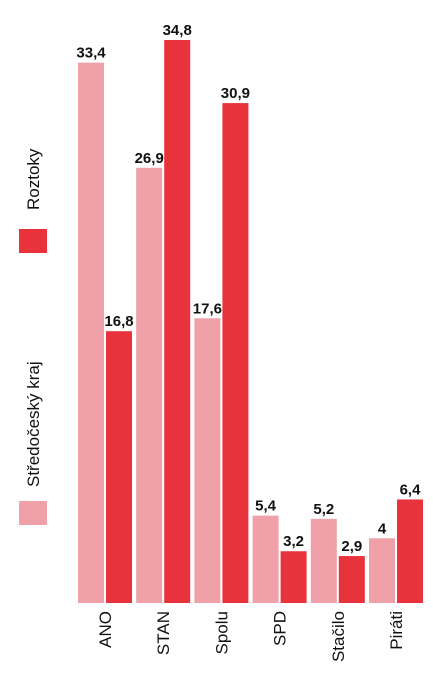 This screenshot has width=433, height=691. I want to click on data-label-stan-roztoky: 34,8, so click(177, 30).